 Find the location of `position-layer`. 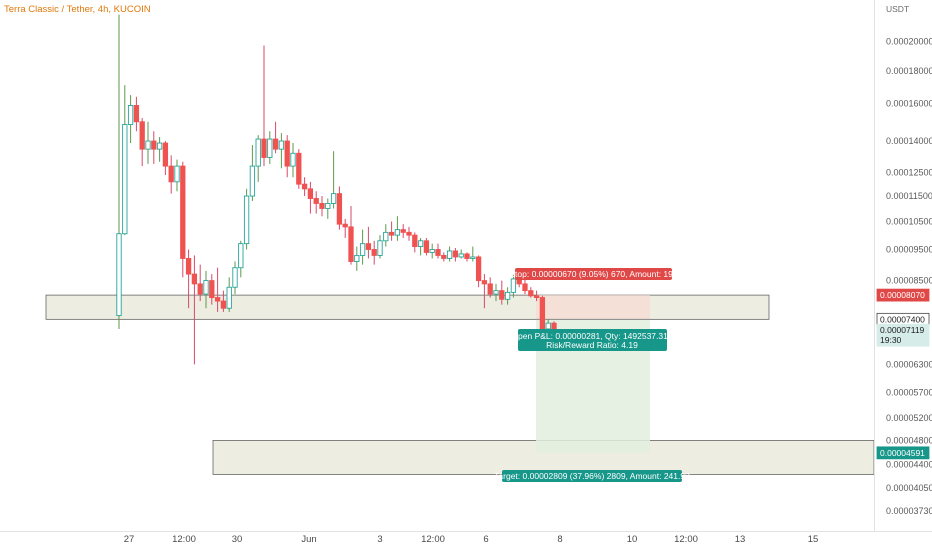

position-layer is located at coordinates (593, 374).